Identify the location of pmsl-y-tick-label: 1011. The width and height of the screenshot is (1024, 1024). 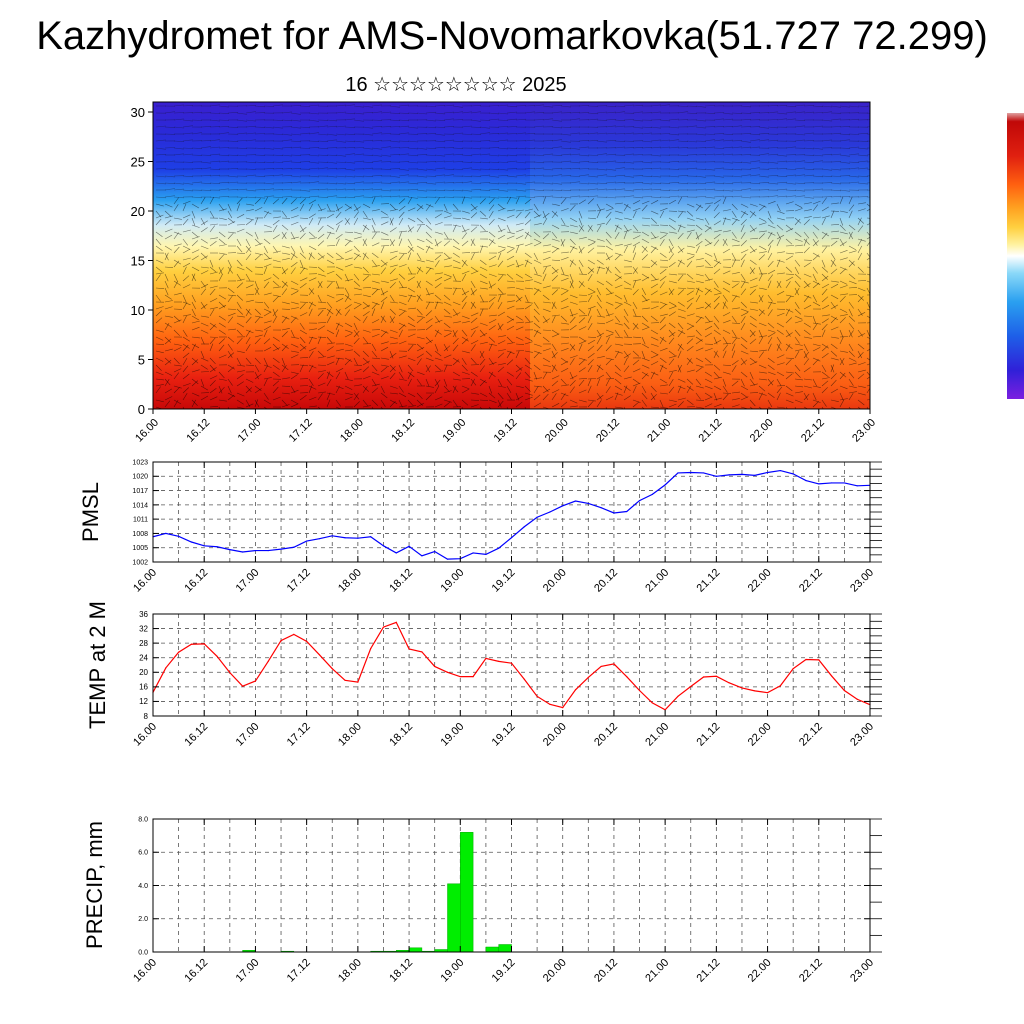
(140, 520).